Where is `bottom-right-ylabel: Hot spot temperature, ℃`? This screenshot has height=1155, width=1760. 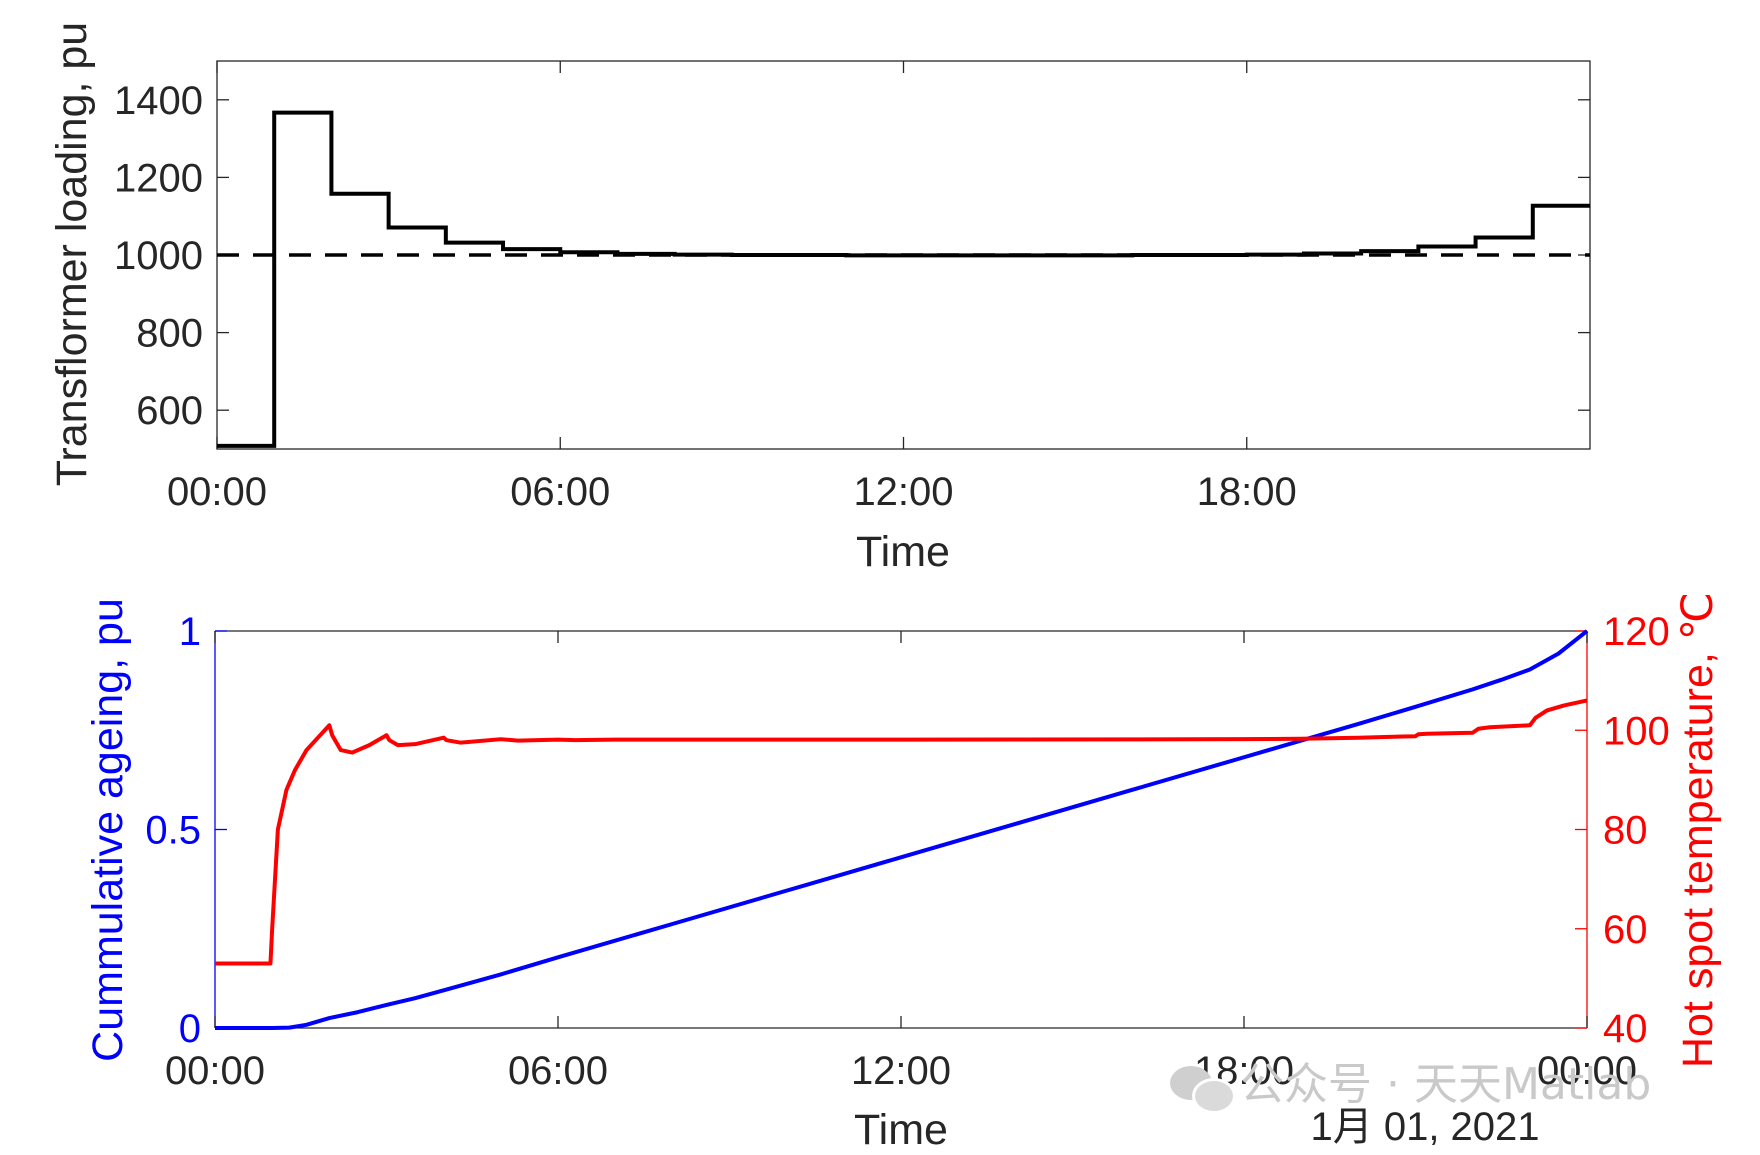
bottom-right-ylabel: Hot spot temperature, ℃ is located at coordinates (1698, 830).